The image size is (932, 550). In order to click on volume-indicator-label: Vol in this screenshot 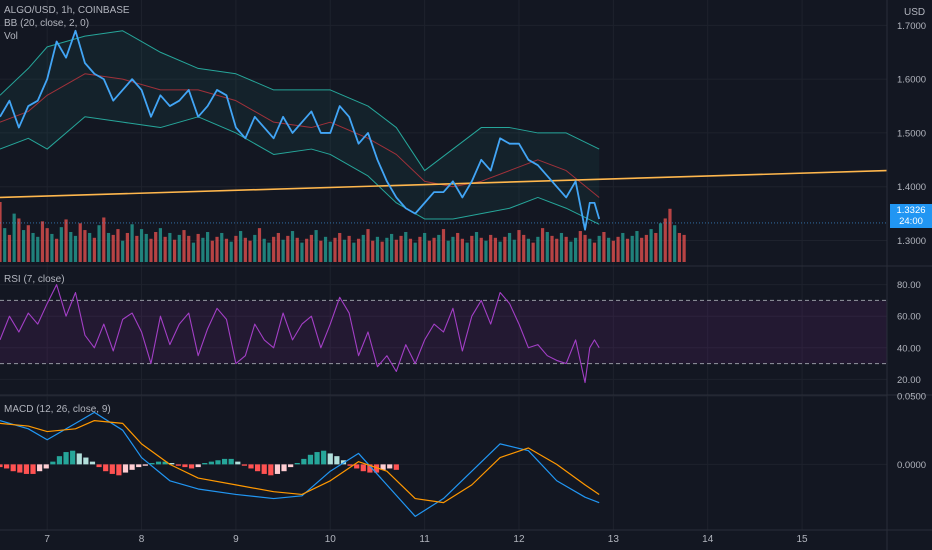, I will do `click(11, 36)`.